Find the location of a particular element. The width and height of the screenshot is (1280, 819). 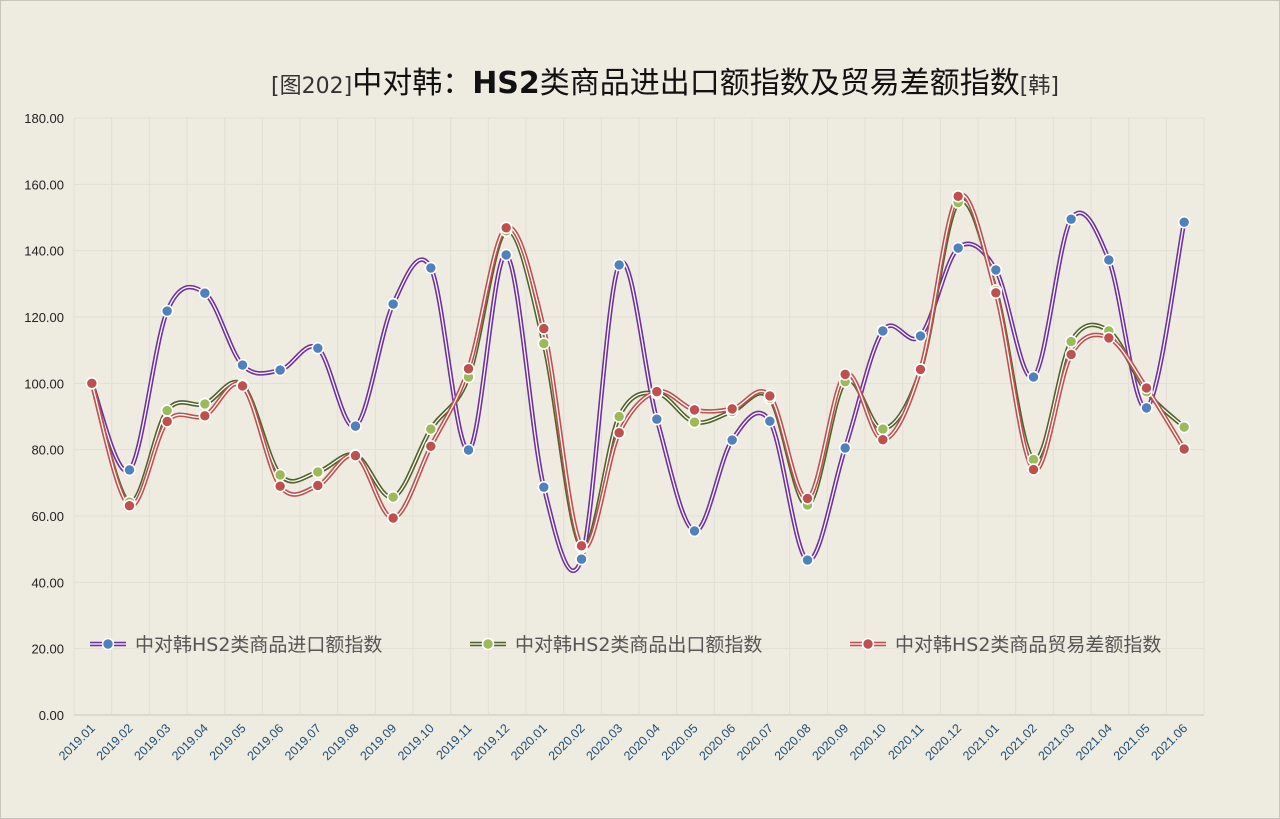

x-tick-label: 2020.10 is located at coordinates (868, 742).